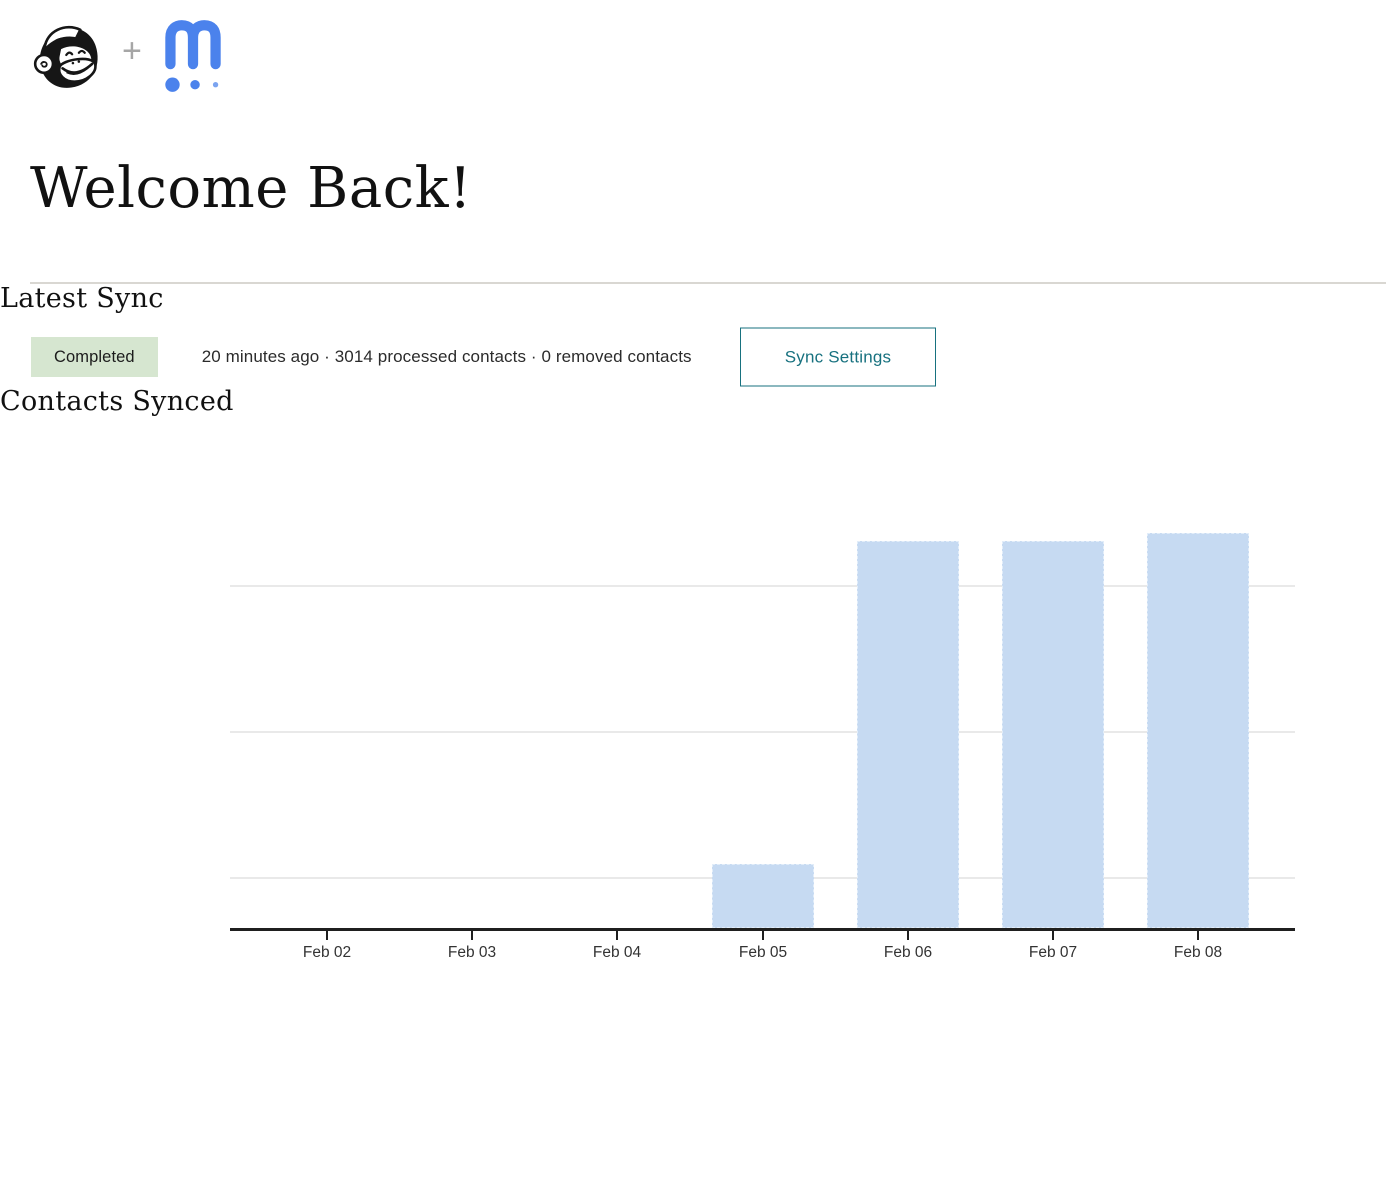 The height and width of the screenshot is (1186, 1386). What do you see at coordinates (327, 952) in the screenshot?
I see `x-tick-label: Feb 02` at bounding box center [327, 952].